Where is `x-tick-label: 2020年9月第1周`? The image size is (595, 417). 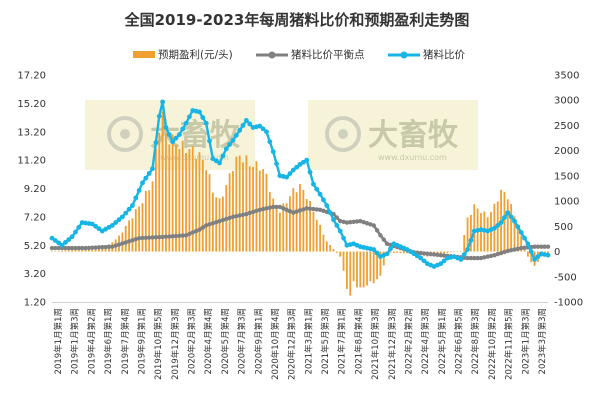
x-tick-label: 2020年9月第1周 is located at coordinates (258, 341).